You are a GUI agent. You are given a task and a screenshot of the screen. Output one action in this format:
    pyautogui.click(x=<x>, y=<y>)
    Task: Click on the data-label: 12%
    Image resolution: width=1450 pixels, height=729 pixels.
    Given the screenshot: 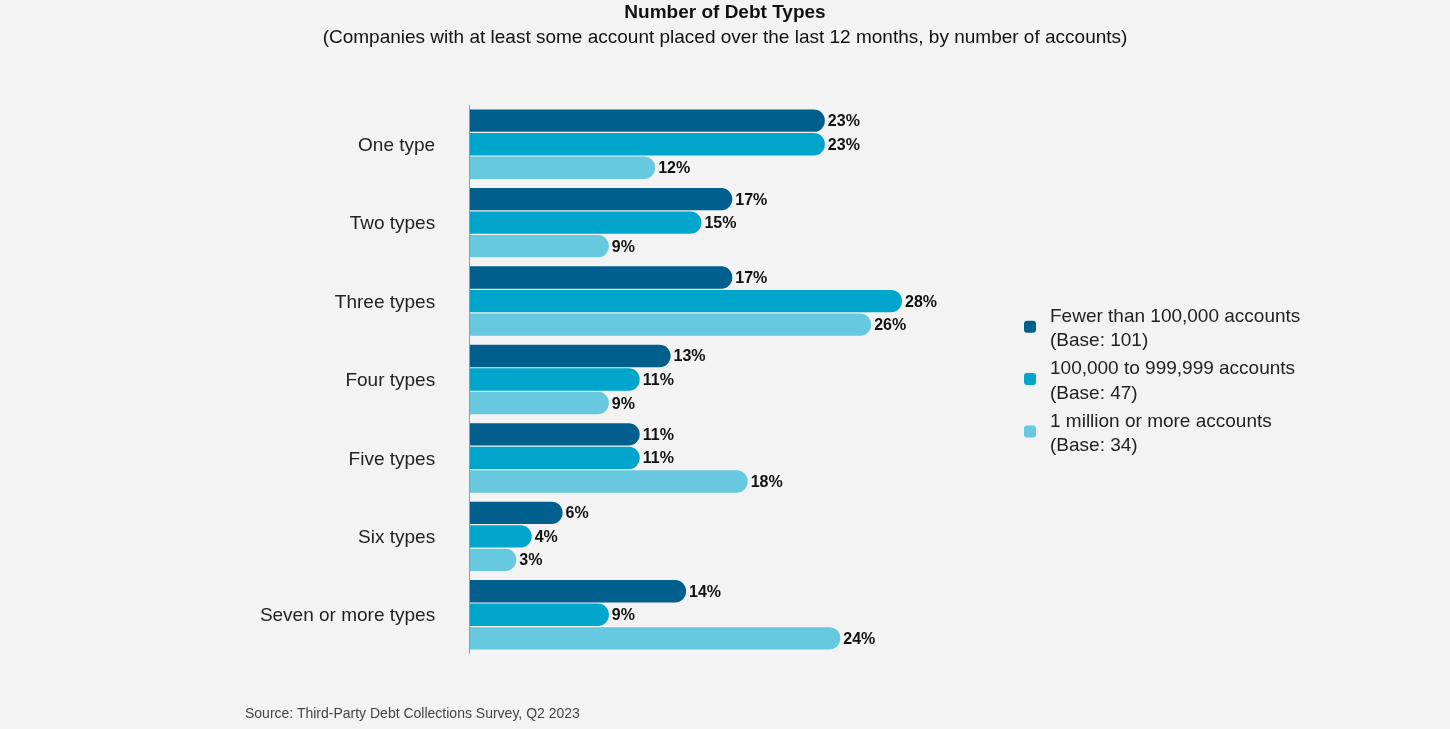 What is the action you would take?
    pyautogui.click(x=674, y=168)
    